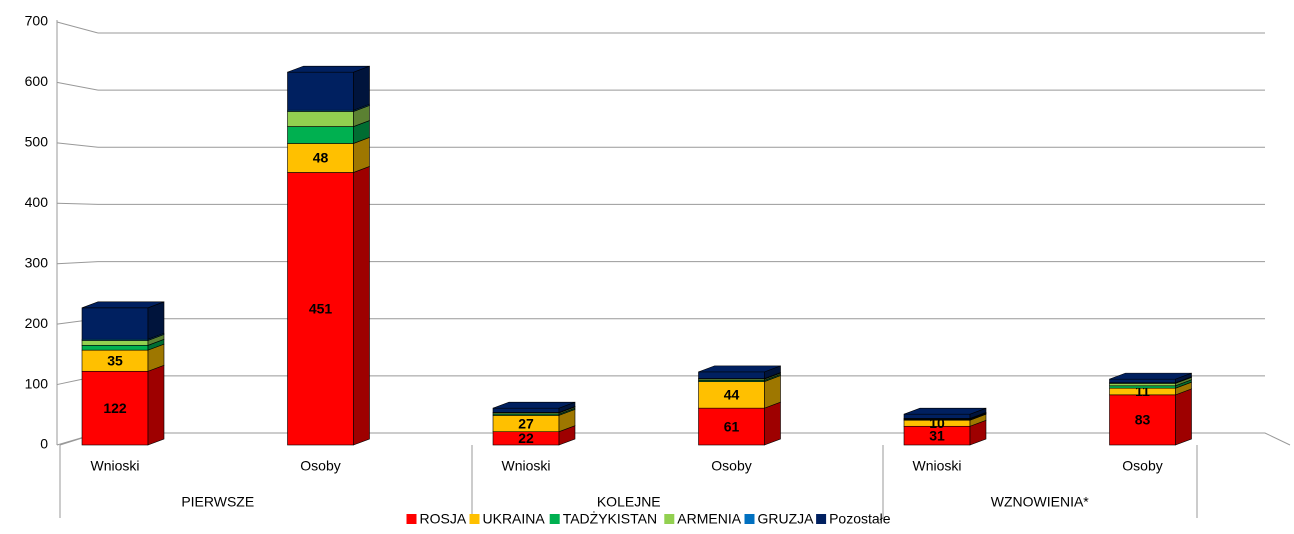  What do you see at coordinates (37, 262) in the screenshot?
I see `y-tick-label: 300` at bounding box center [37, 262].